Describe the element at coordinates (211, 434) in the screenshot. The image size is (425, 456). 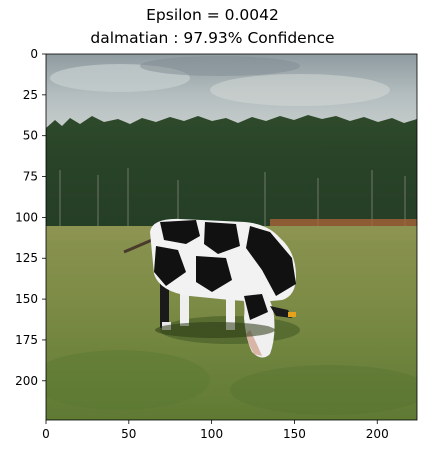
I see `x-tick-label: 100` at that location.